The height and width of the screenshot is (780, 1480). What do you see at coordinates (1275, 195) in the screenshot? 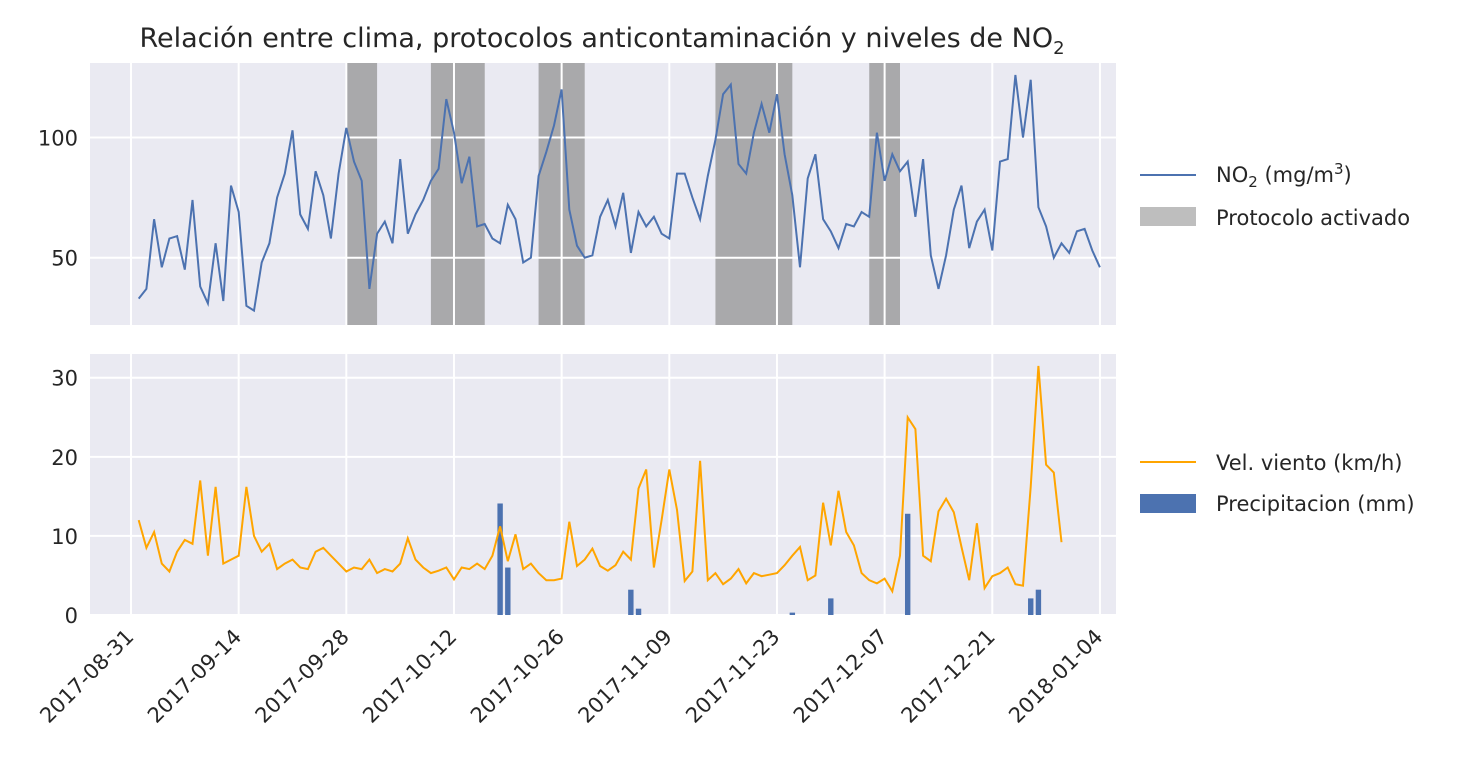
I see `legend-top: NO2 (mg/m3) Protocolo activado` at bounding box center [1275, 195].